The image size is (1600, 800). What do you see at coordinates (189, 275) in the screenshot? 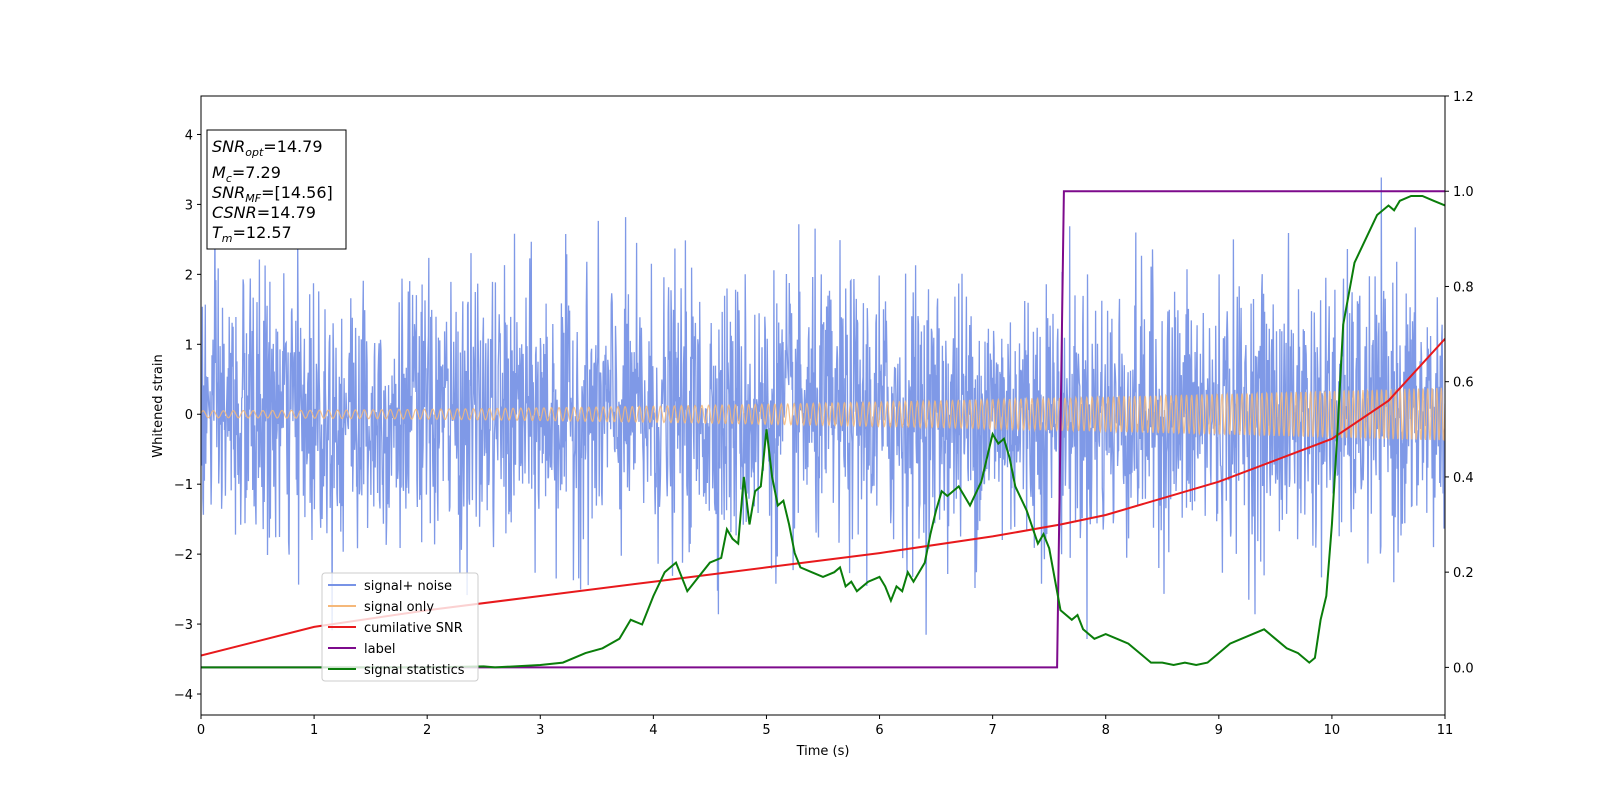
I see `y-left-tick-label: 2` at bounding box center [189, 275].